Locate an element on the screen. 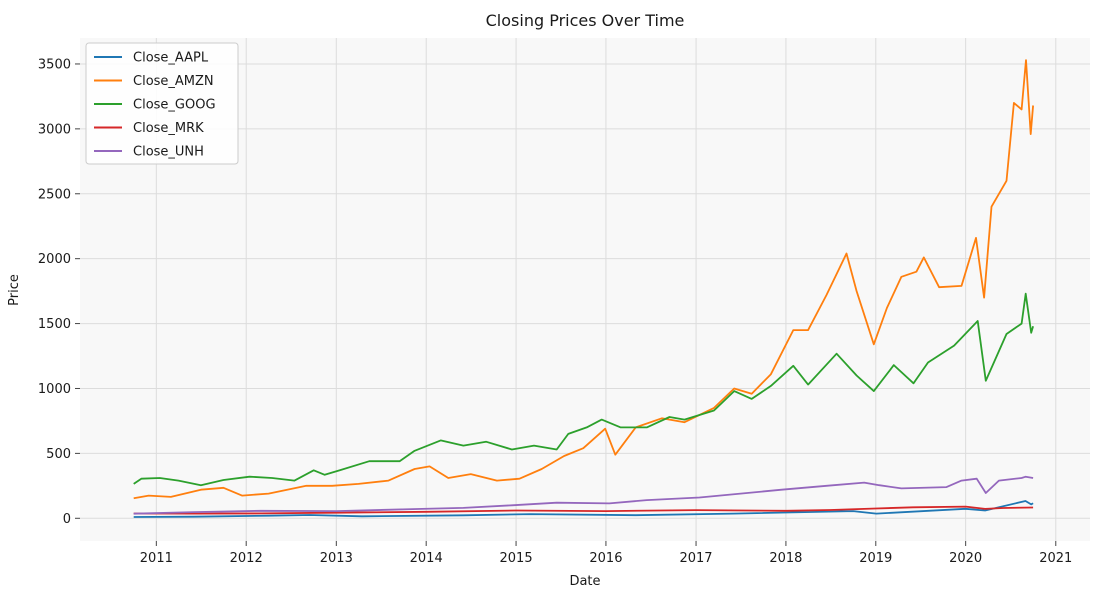 This screenshot has height=595, width=1102. x-axis-label: Date is located at coordinates (584, 581).